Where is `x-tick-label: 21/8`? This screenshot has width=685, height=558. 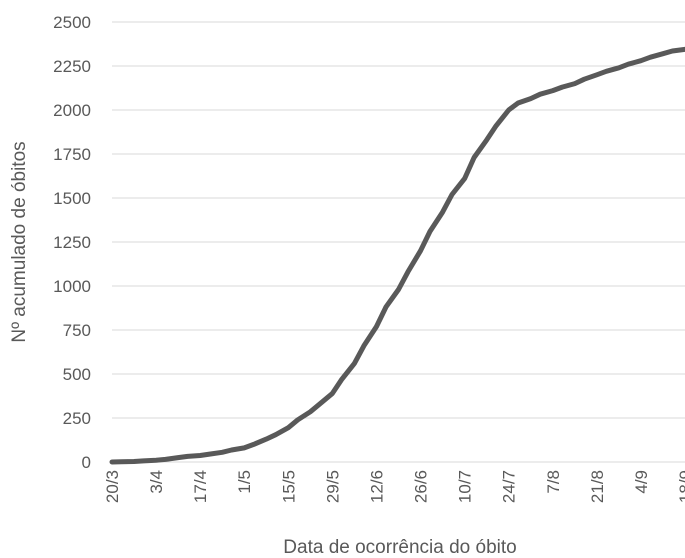 x-tick-label: 21/8 is located at coordinates (597, 486).